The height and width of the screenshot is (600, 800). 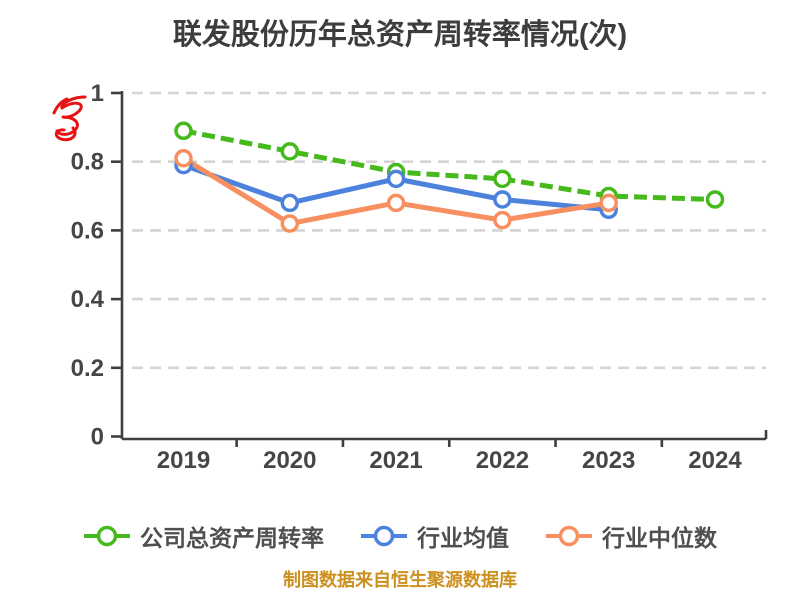 What do you see at coordinates (183, 460) in the screenshot?
I see `x-tick-label: 2019` at bounding box center [183, 460].